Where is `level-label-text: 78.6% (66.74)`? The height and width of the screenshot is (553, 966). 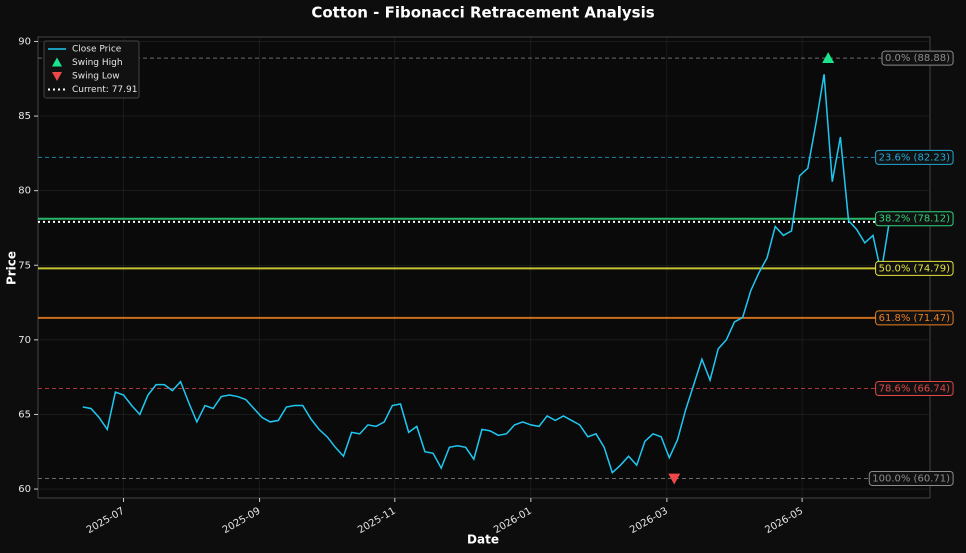 level-label-text: 78.6% (66.74) is located at coordinates (914, 388).